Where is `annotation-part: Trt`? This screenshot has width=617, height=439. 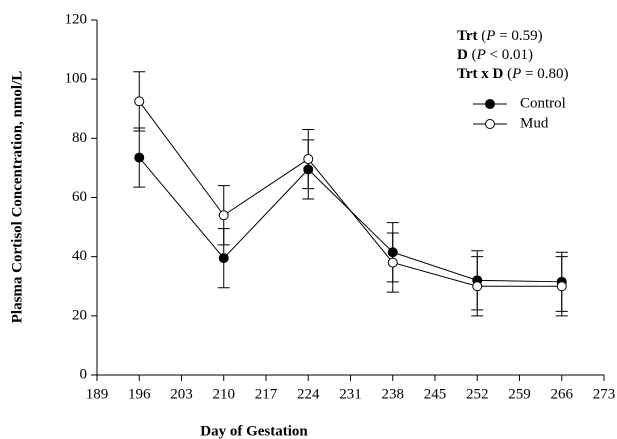
annotation-part: Trt is located at coordinates (467, 36).